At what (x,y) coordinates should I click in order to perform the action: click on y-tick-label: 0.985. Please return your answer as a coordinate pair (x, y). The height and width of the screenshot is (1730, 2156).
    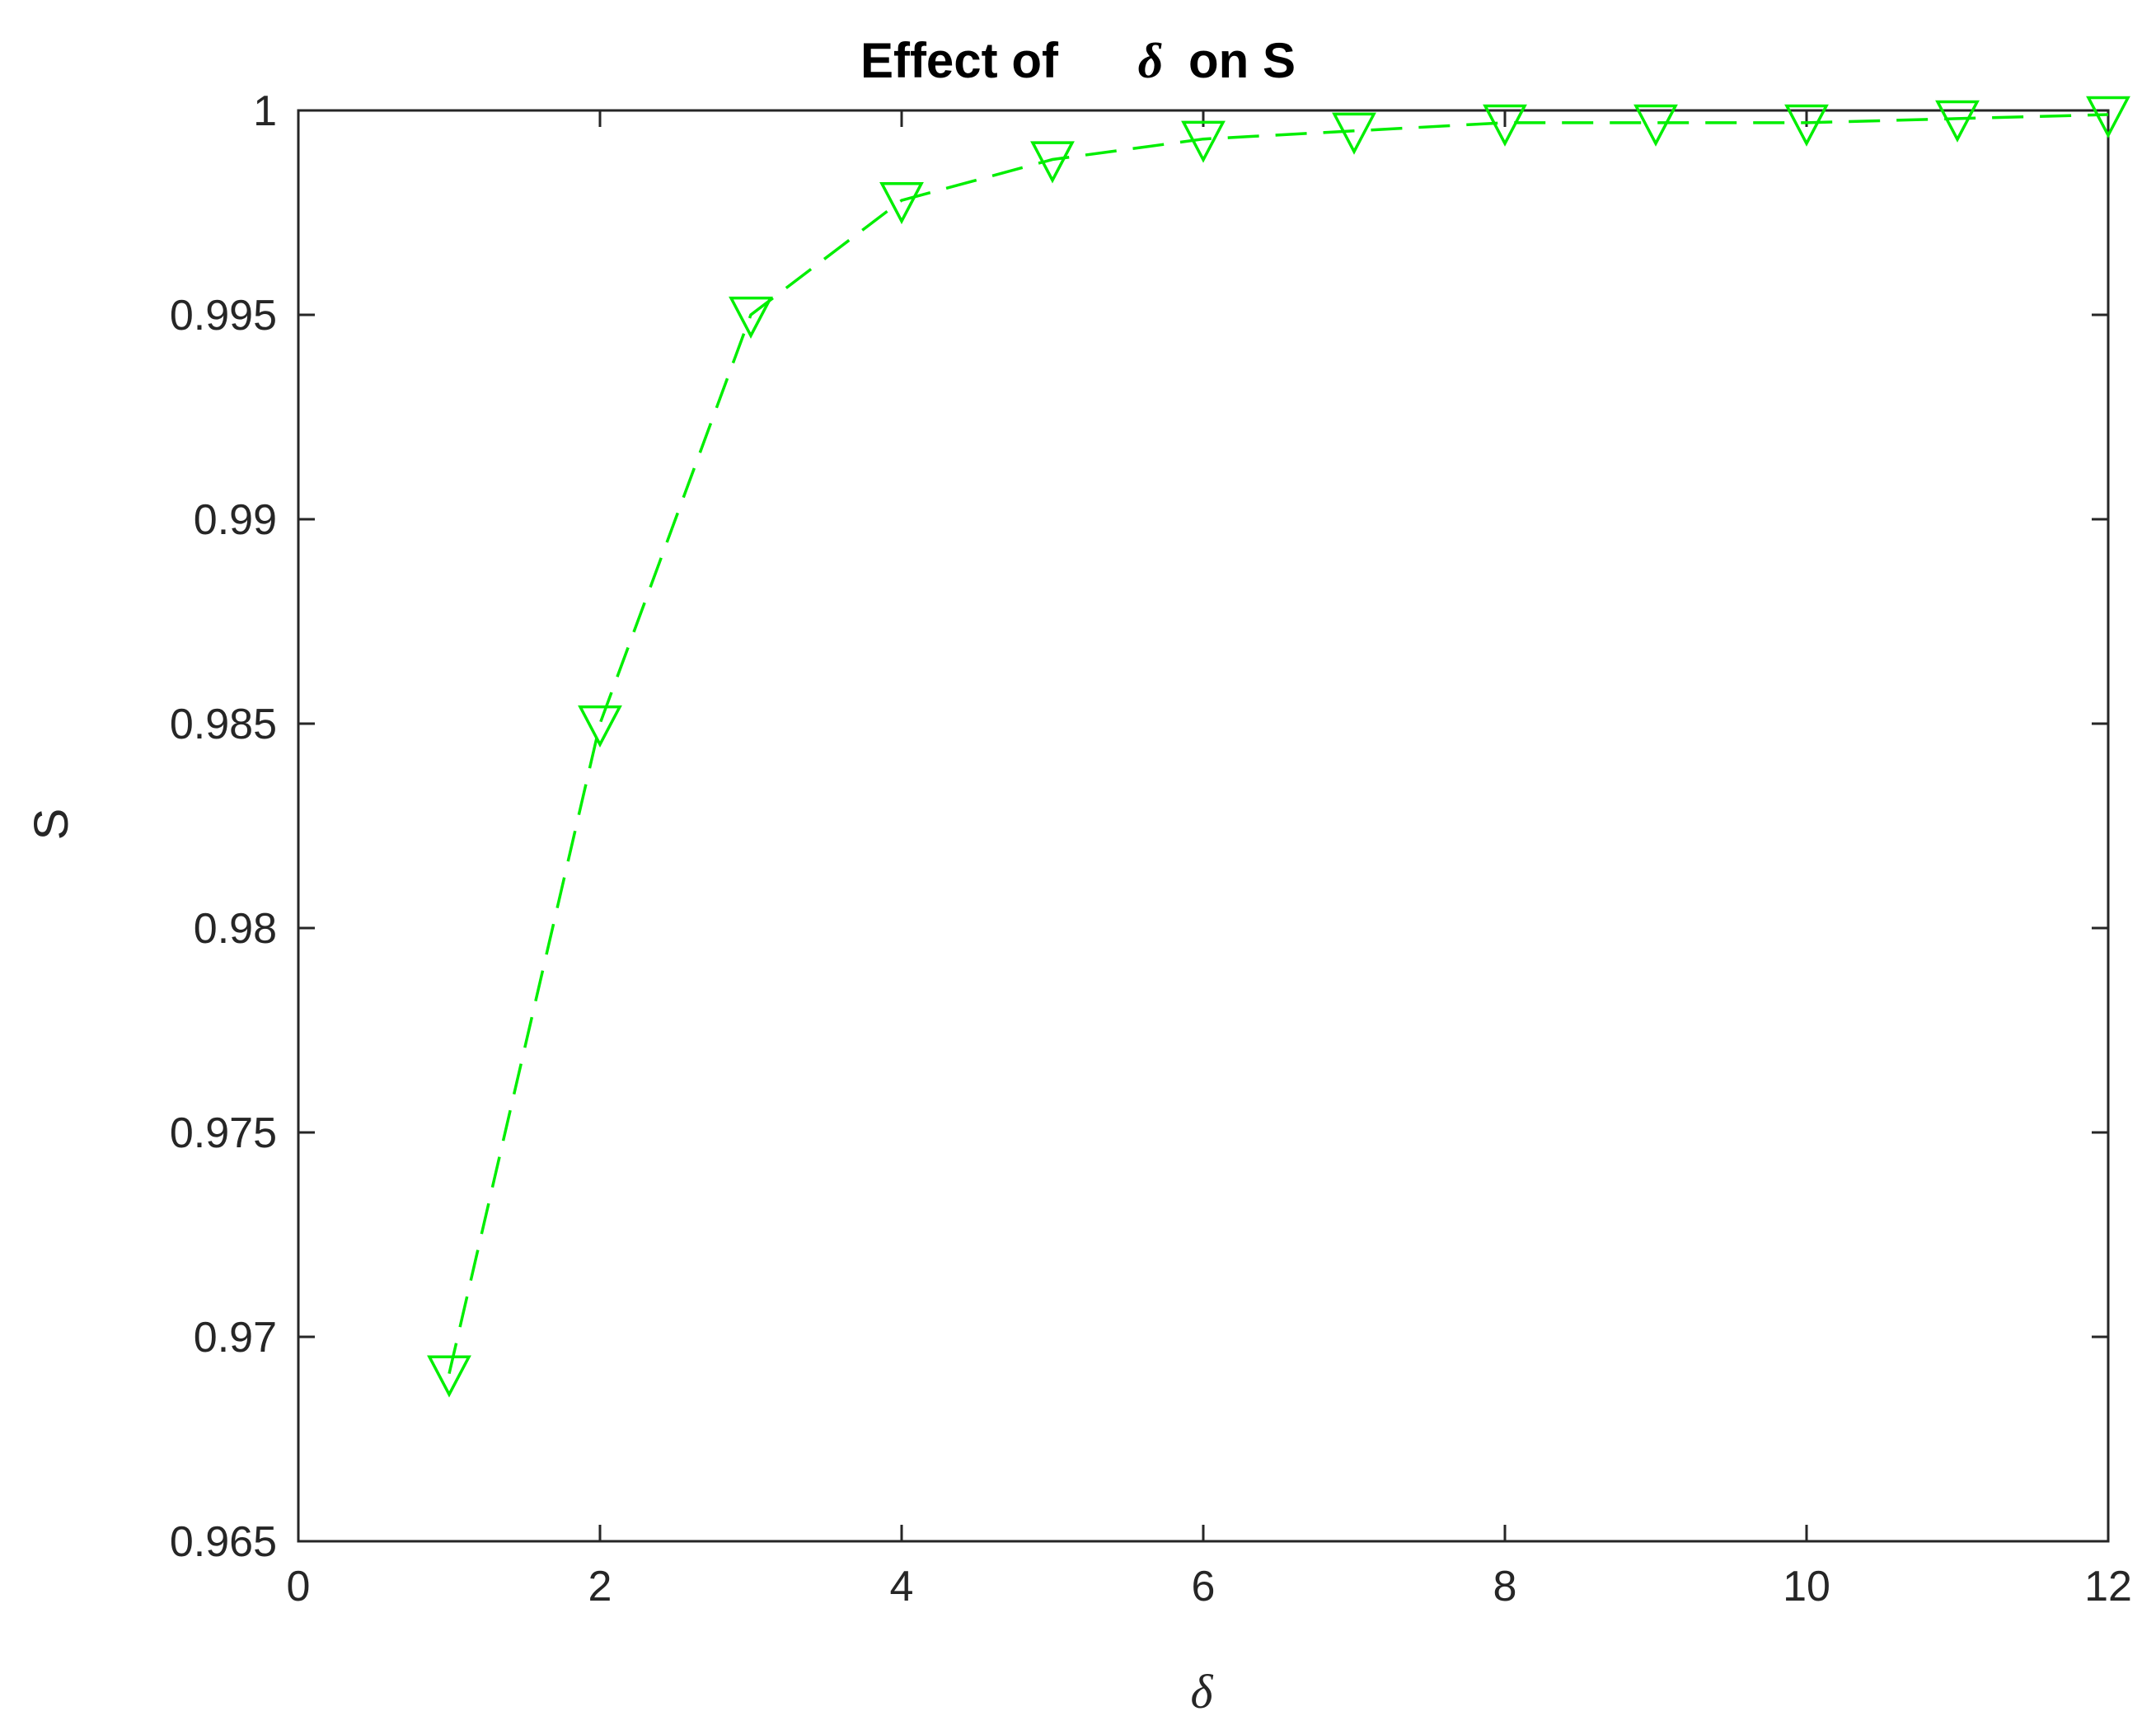
    Looking at the image, I should click on (224, 724).